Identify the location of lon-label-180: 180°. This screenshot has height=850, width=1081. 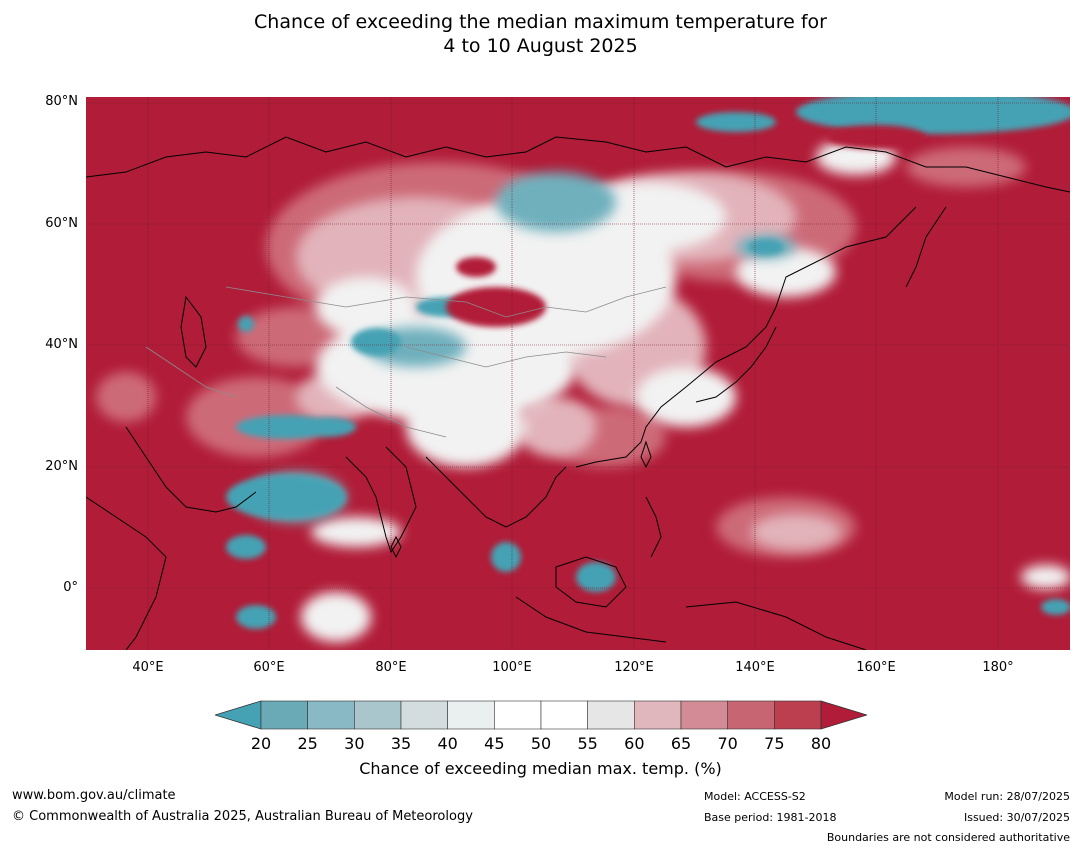
(998, 667).